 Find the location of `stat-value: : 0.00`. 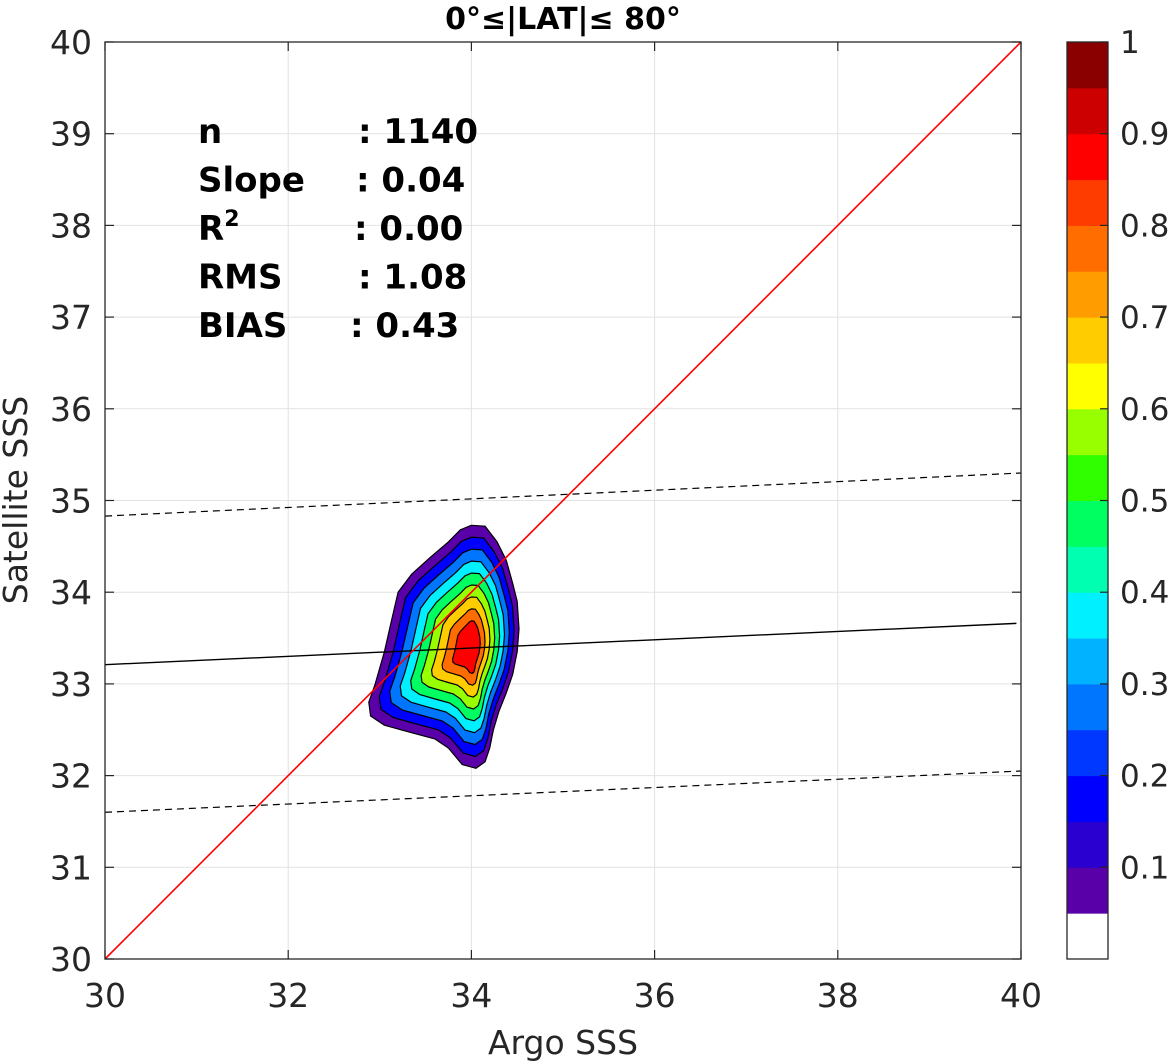

stat-value: : 0.00 is located at coordinates (408, 229).